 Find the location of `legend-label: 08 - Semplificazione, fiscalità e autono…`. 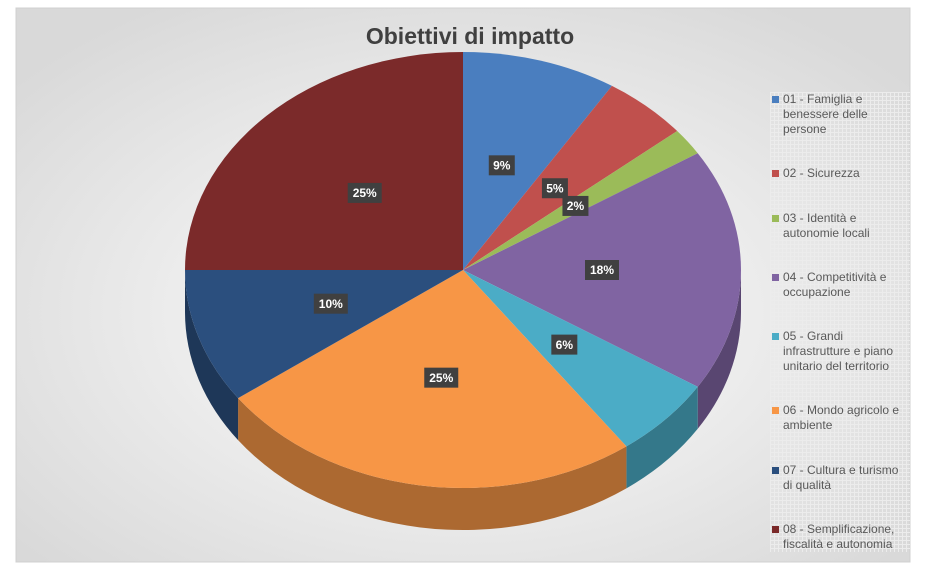

legend-label: 08 - Semplificazione, fiscalità e autono… is located at coordinates (839, 536).